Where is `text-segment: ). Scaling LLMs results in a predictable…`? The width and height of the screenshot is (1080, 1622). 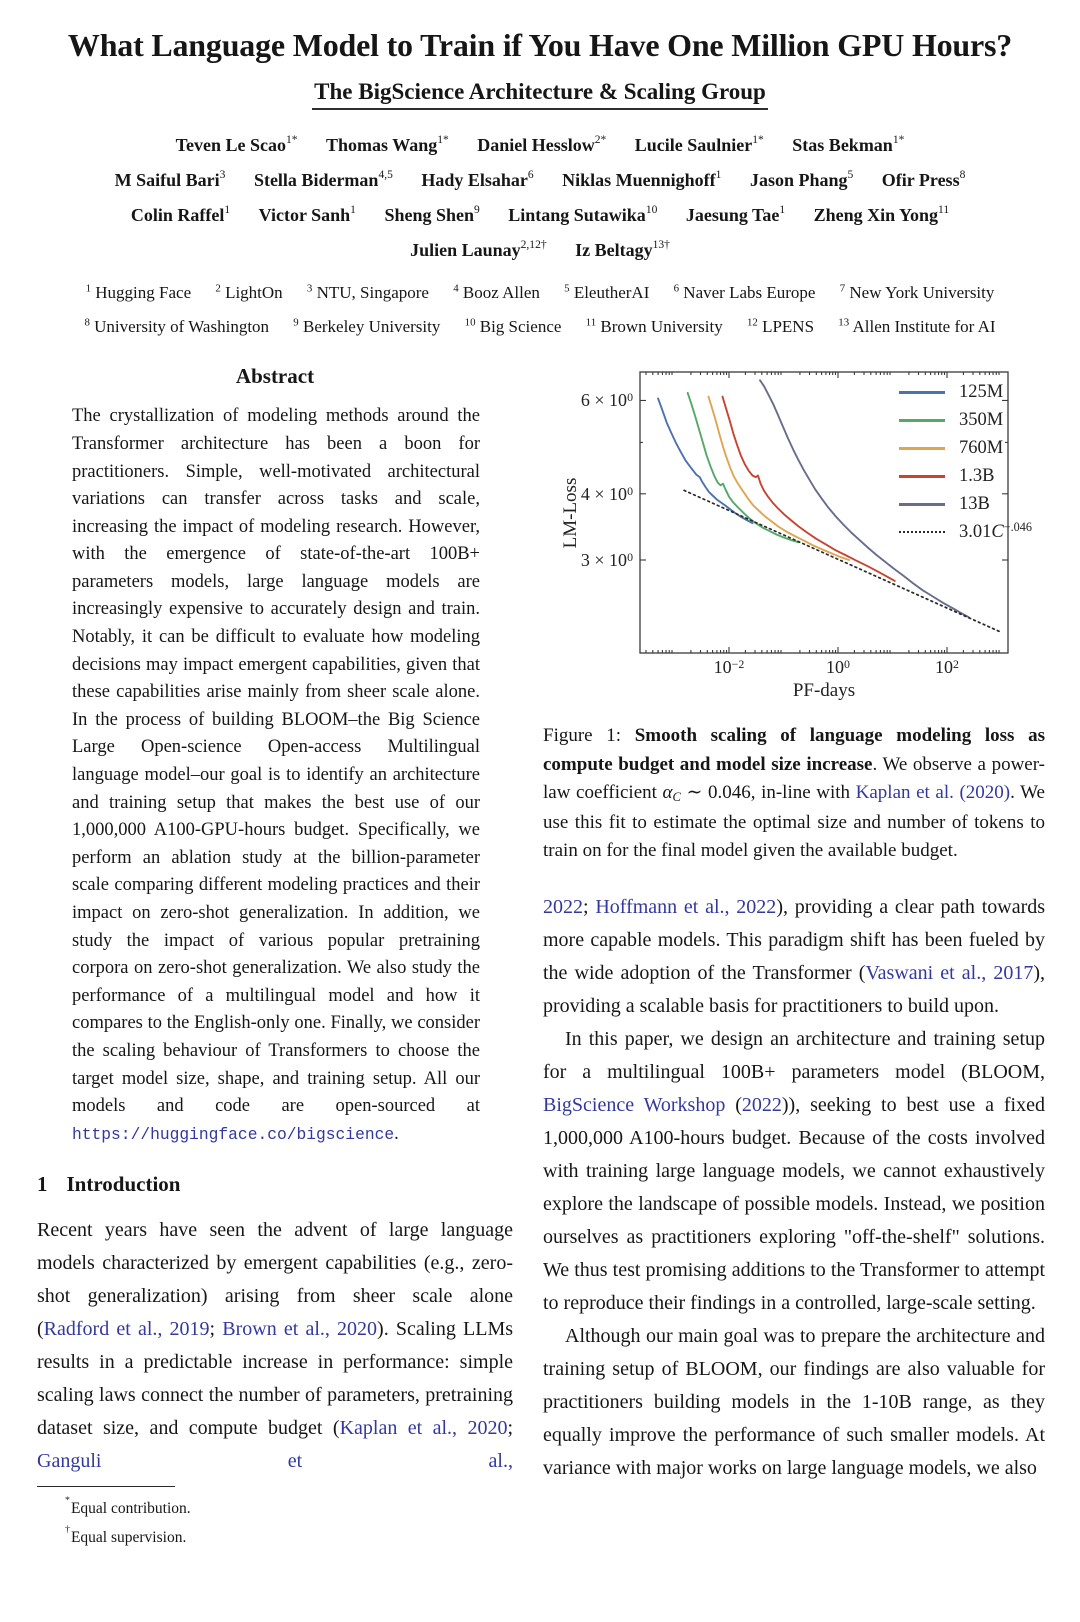 text-segment: ). Scaling LLMs results in a predictable… is located at coordinates (275, 1379).